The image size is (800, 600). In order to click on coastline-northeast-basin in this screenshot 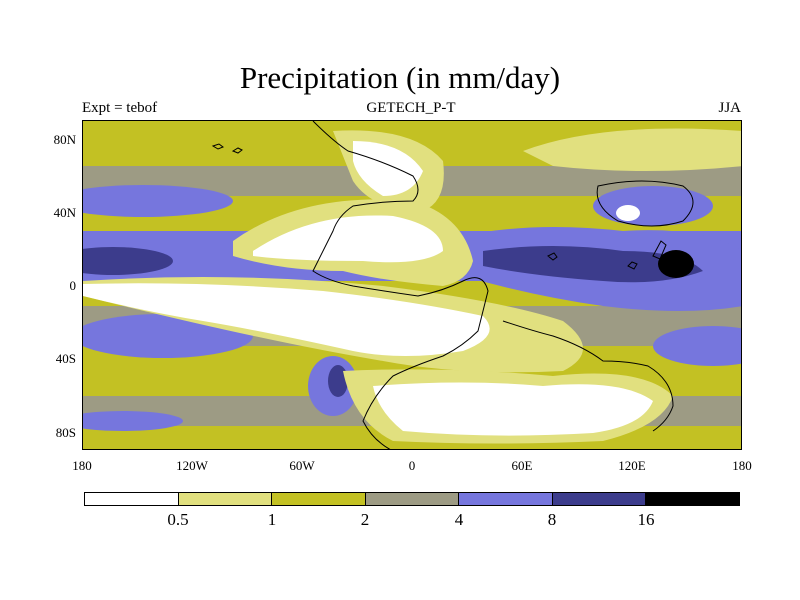, I will do `click(645, 203)`.